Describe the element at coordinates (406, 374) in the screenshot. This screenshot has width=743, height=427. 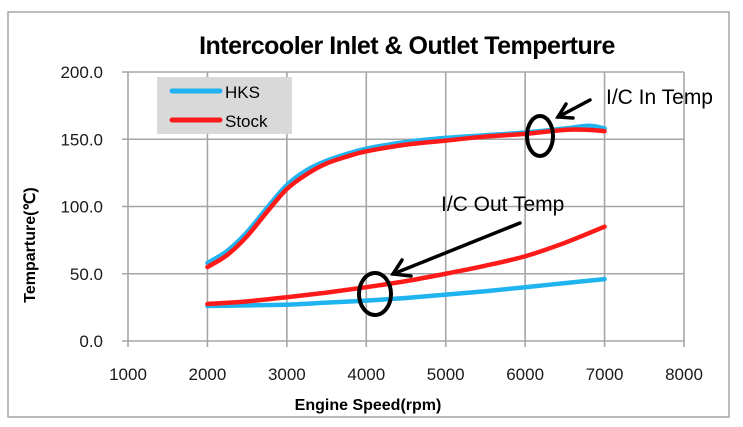
I see `x-tick-labels: 1000 2000 3000 4000 5000 6000 7000 8000` at that location.